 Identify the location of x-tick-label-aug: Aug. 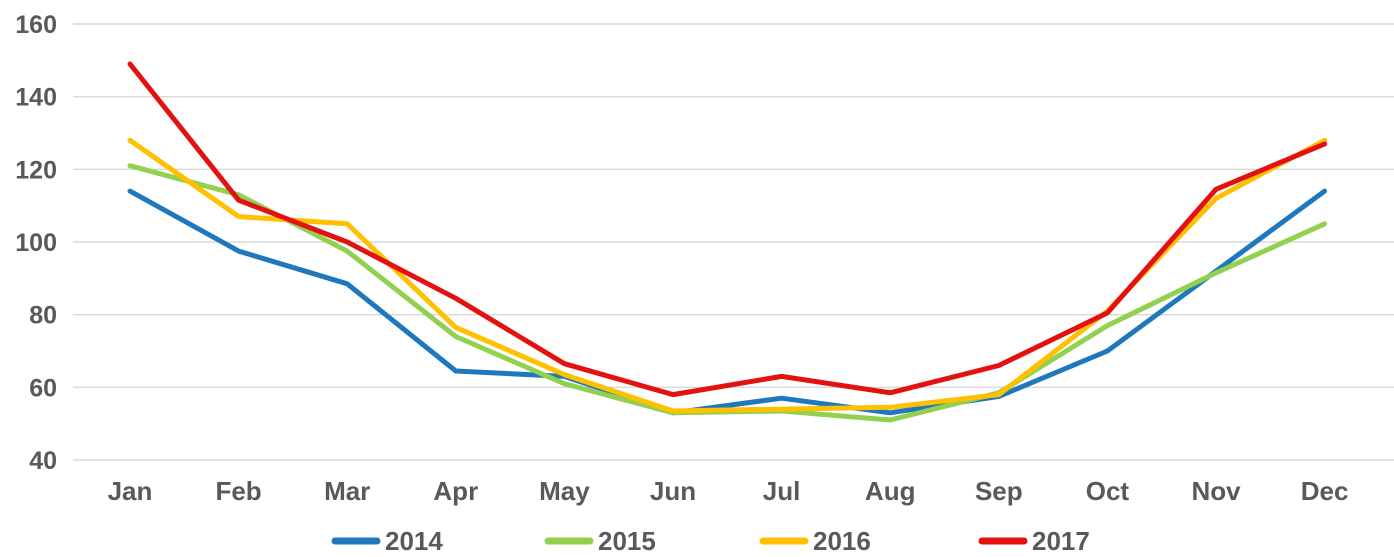
(890, 491).